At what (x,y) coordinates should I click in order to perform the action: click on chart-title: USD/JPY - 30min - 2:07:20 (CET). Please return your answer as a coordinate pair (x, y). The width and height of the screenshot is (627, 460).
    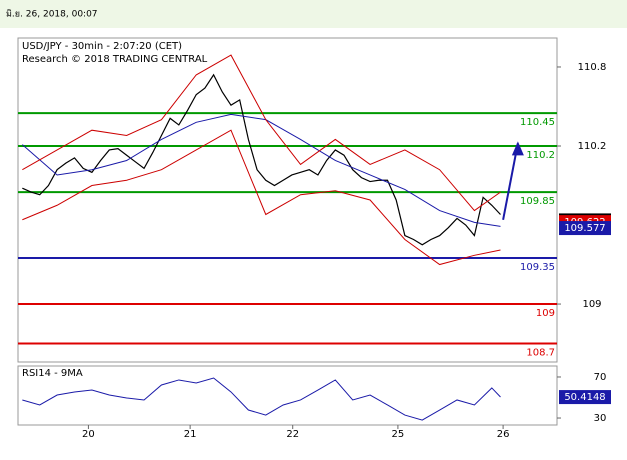
    Looking at the image, I should click on (102, 46).